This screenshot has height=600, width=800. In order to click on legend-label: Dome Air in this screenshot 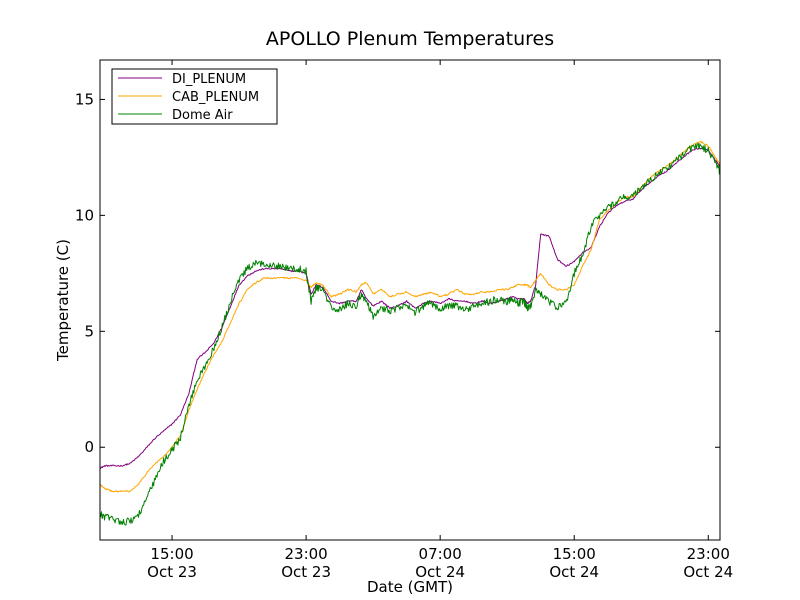, I will do `click(202, 115)`.